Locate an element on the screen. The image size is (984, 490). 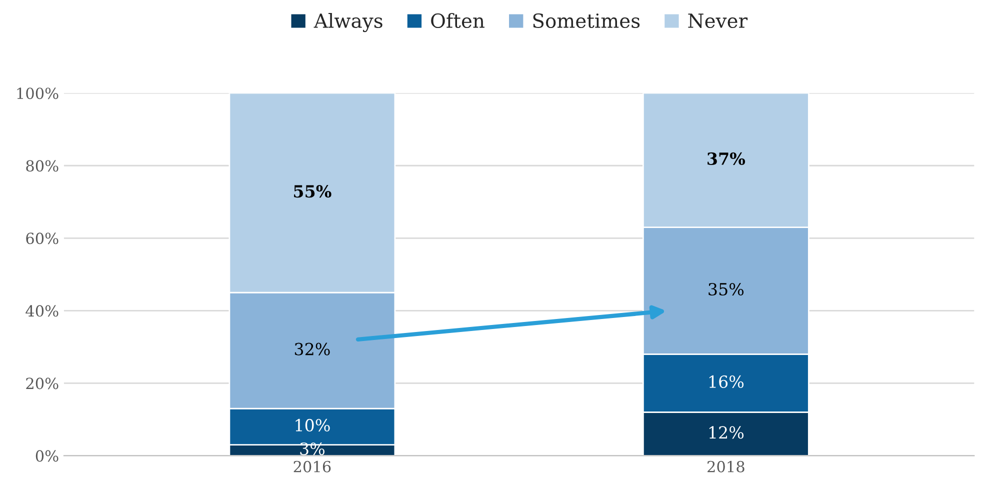
data-label: 35% is located at coordinates (726, 289).